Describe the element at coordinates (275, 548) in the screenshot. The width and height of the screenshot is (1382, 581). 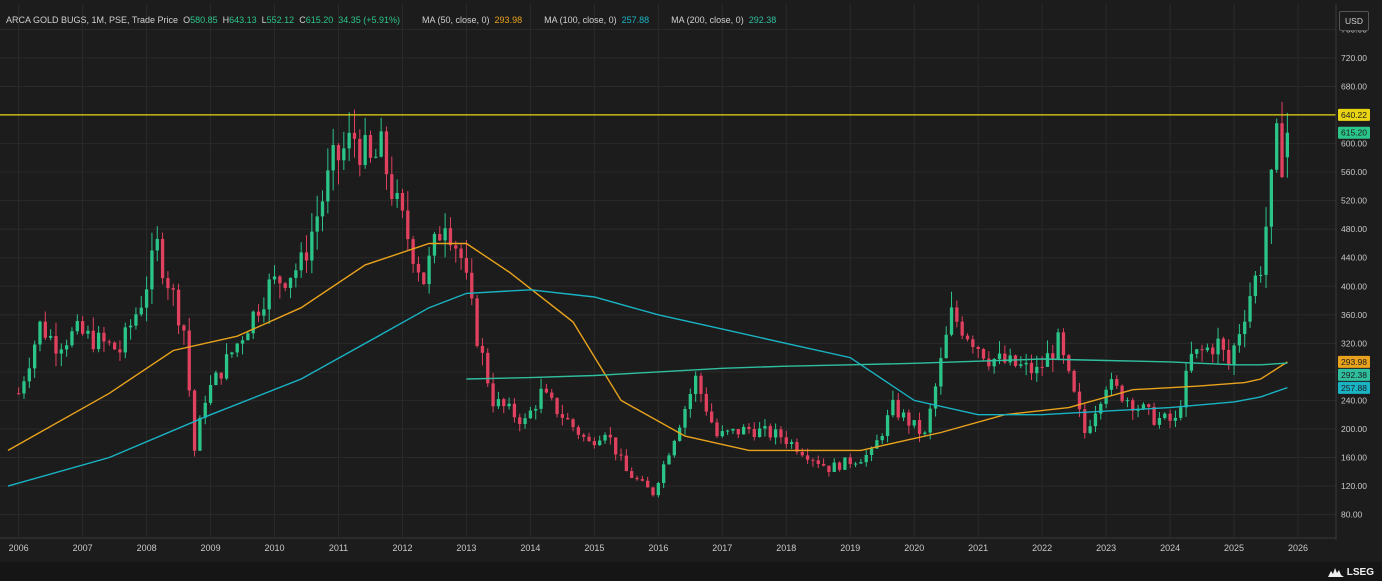
I see `time-tick-label: 2010` at that location.